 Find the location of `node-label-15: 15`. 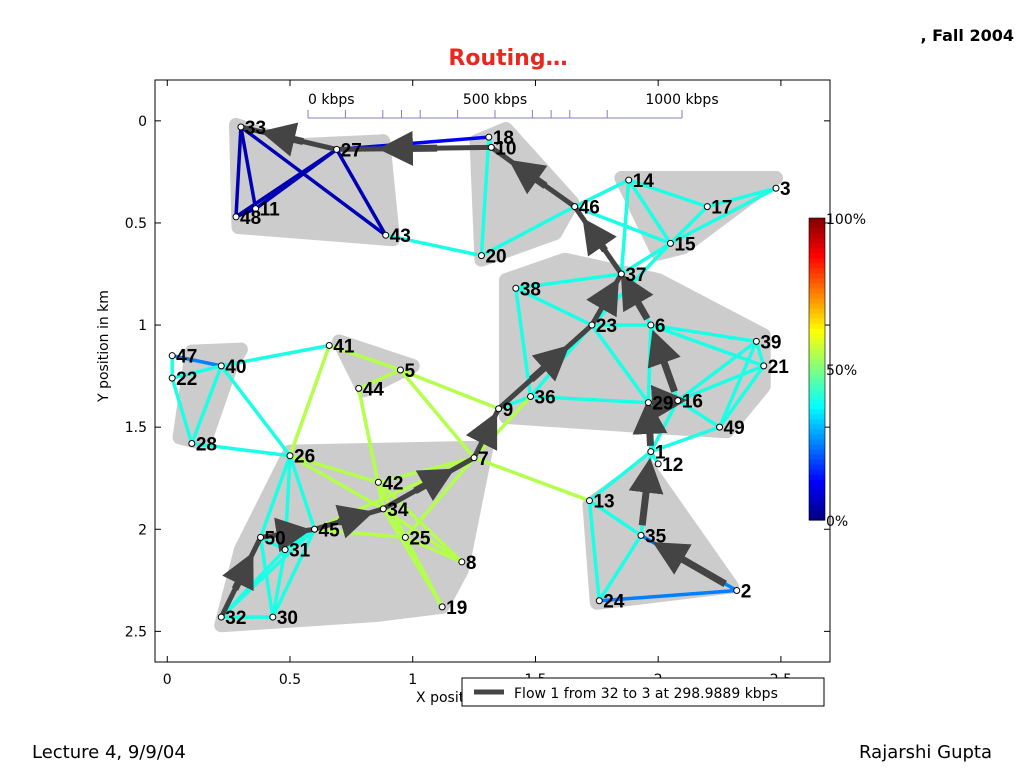

node-label-15: 15 is located at coordinates (685, 244).